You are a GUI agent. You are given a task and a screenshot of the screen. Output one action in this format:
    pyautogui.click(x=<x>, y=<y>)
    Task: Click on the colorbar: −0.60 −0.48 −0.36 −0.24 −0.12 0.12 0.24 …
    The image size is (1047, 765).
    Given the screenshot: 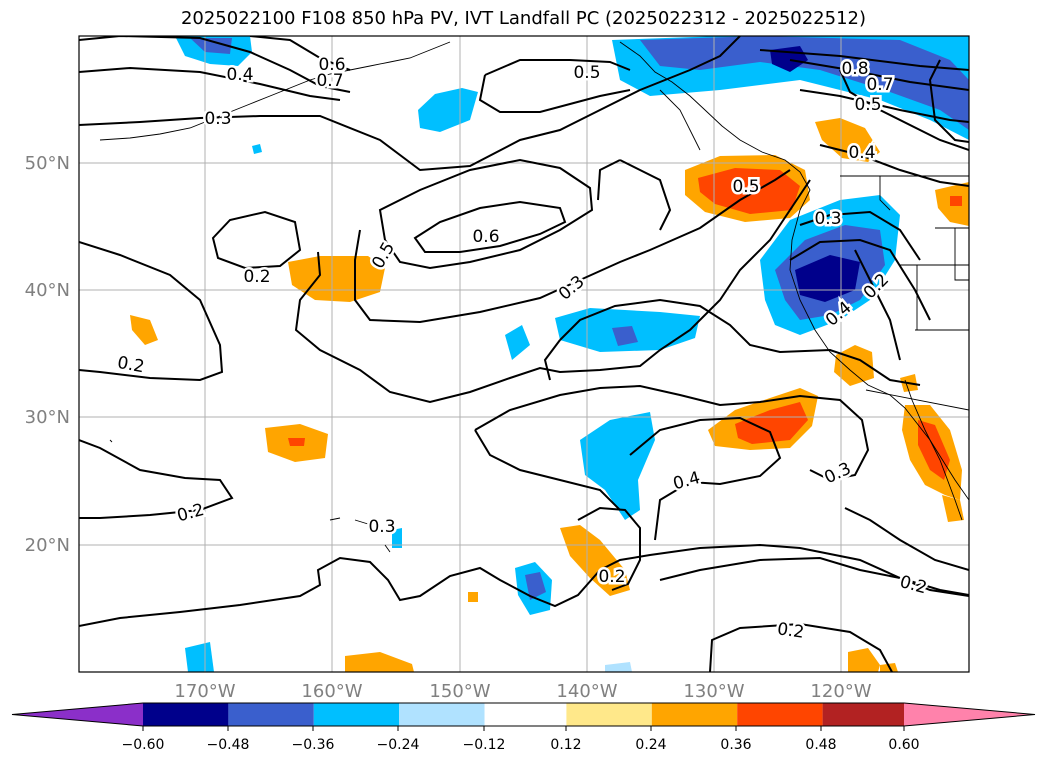 What is the action you would take?
    pyautogui.click(x=523, y=727)
    